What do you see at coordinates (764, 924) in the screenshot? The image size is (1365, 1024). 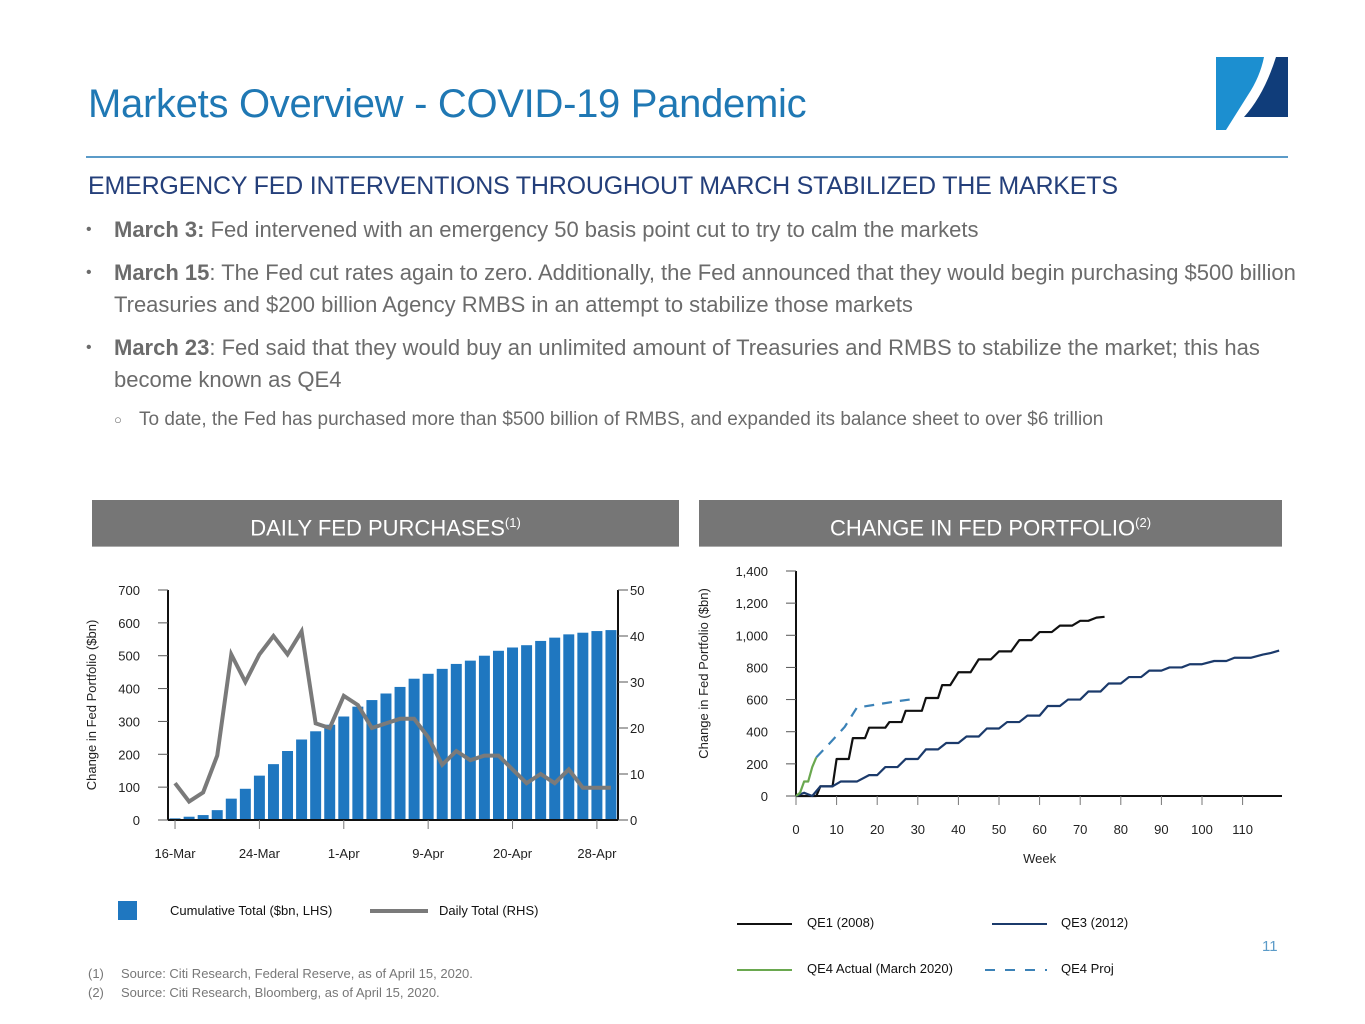 I see `legend-qe1-swatch` at bounding box center [764, 924].